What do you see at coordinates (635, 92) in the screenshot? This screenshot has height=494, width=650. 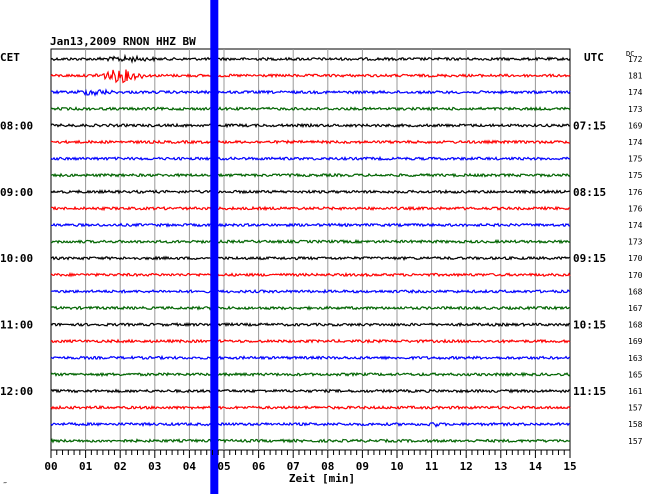 I see `dc-value-3: 174` at bounding box center [635, 92].